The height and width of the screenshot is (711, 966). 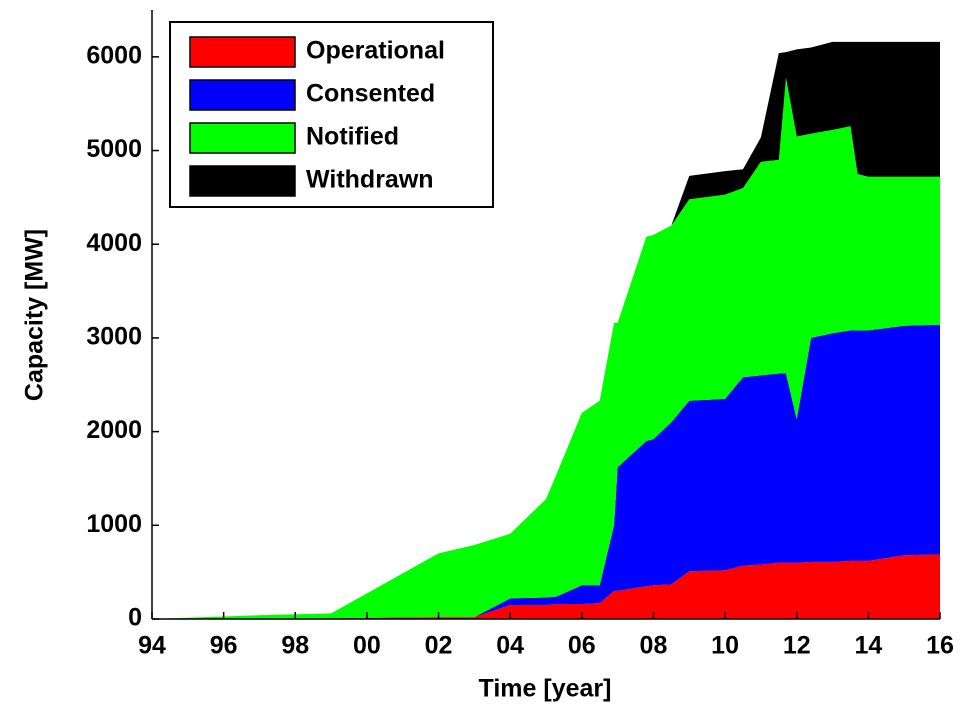 I want to click on x-tick-label: 98, so click(x=295, y=646).